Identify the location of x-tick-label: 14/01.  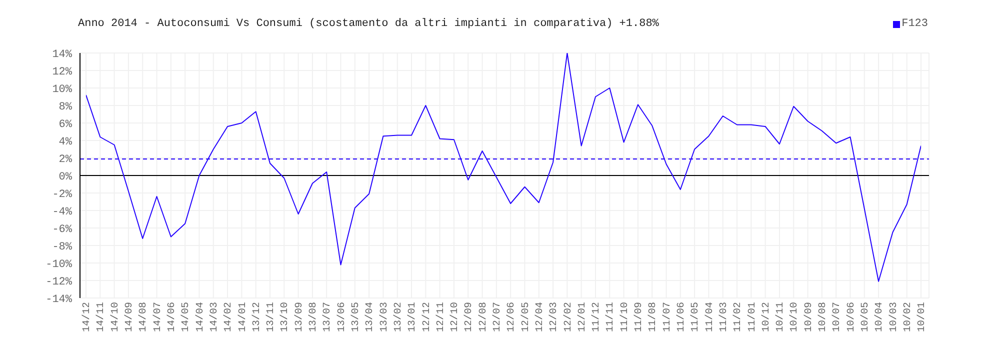
(242, 317).